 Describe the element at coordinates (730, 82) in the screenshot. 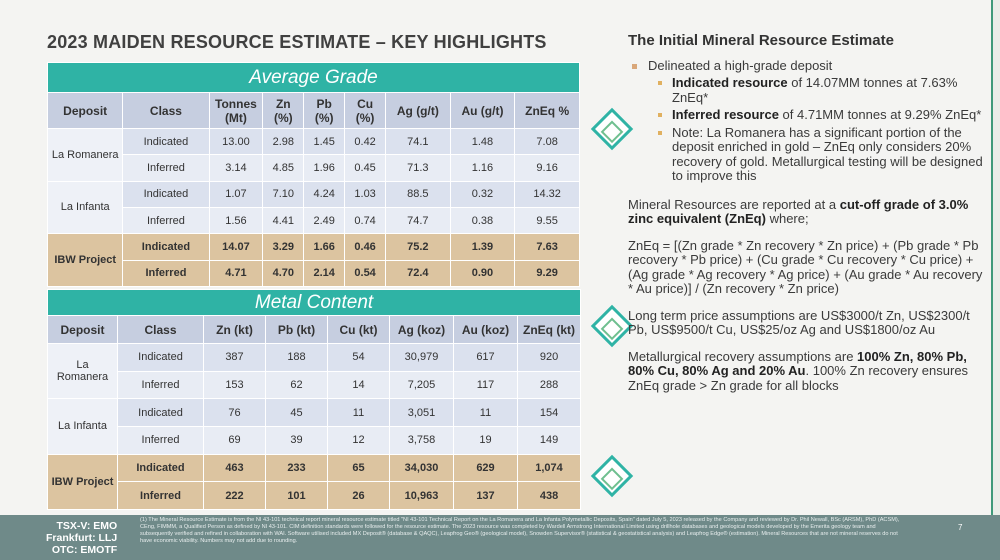

I see `text-run: Indicated resource` at that location.